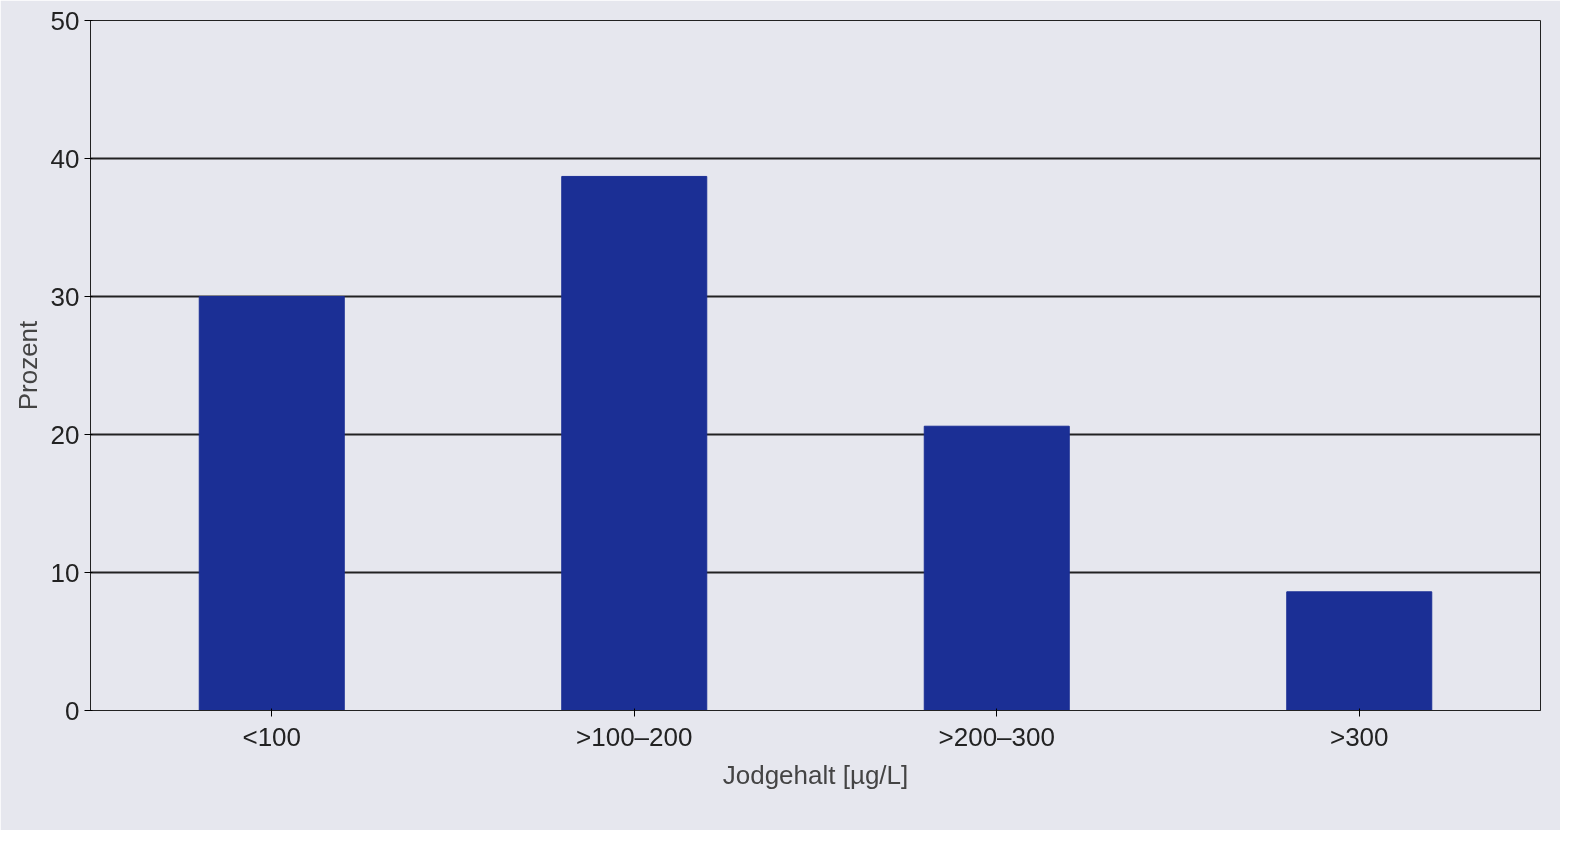 The width and height of the screenshot is (1585, 851). What do you see at coordinates (65, 434) in the screenshot?
I see `y-tick-label: 20` at bounding box center [65, 434].